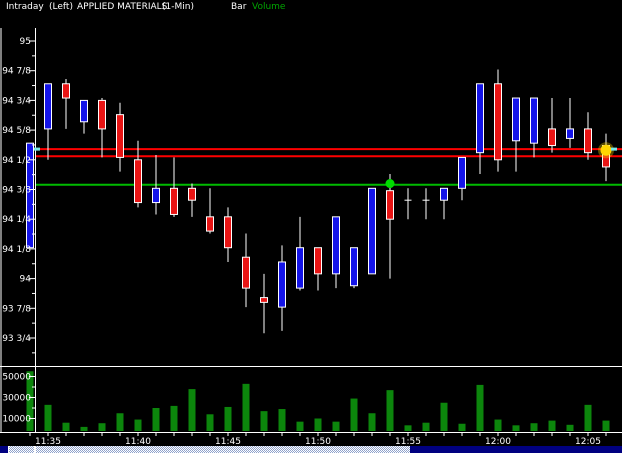  What do you see at coordinates (16, 101) in the screenshot?
I see `price-tick-label: 94 3/4` at bounding box center [16, 101].